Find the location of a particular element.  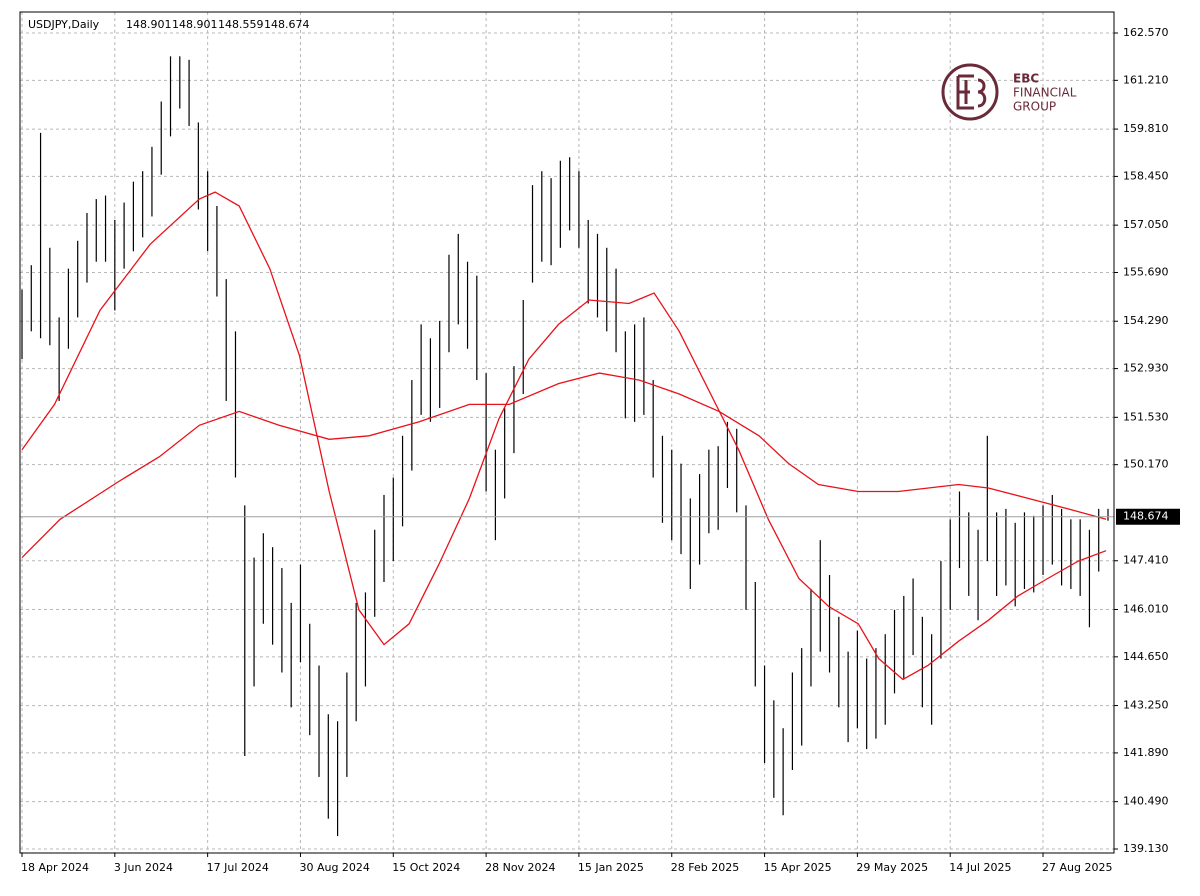

logo-text: EBC is located at coordinates (1026, 79).